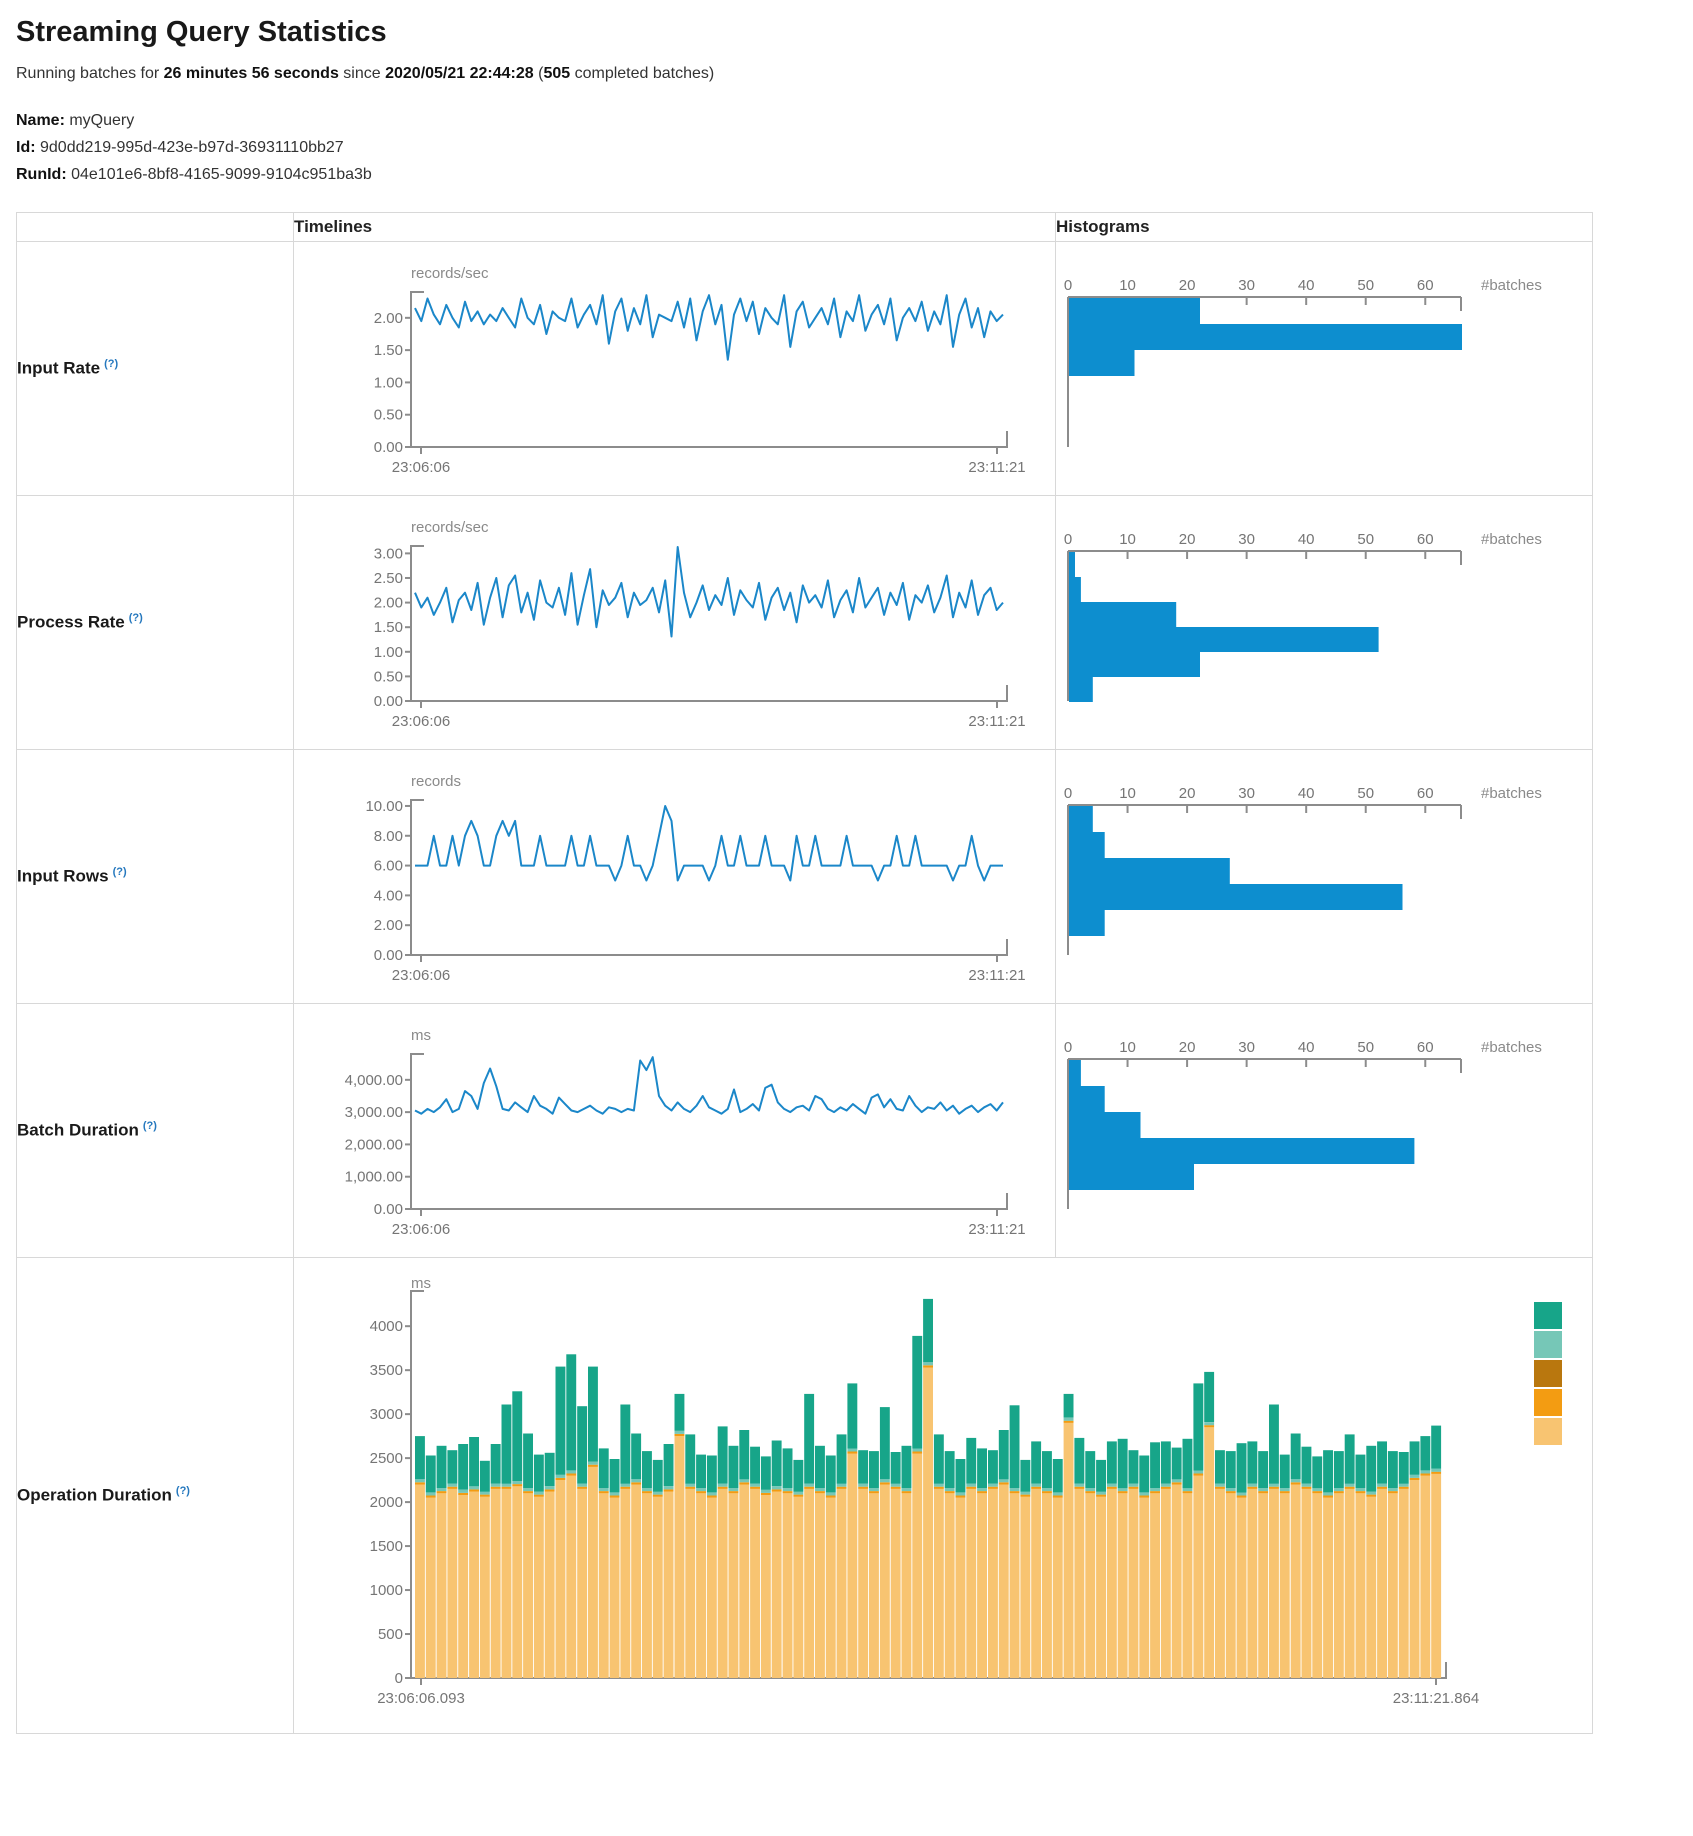 The image size is (1693, 1836). I want to click on svg-text: 2000, so click(386, 1502).